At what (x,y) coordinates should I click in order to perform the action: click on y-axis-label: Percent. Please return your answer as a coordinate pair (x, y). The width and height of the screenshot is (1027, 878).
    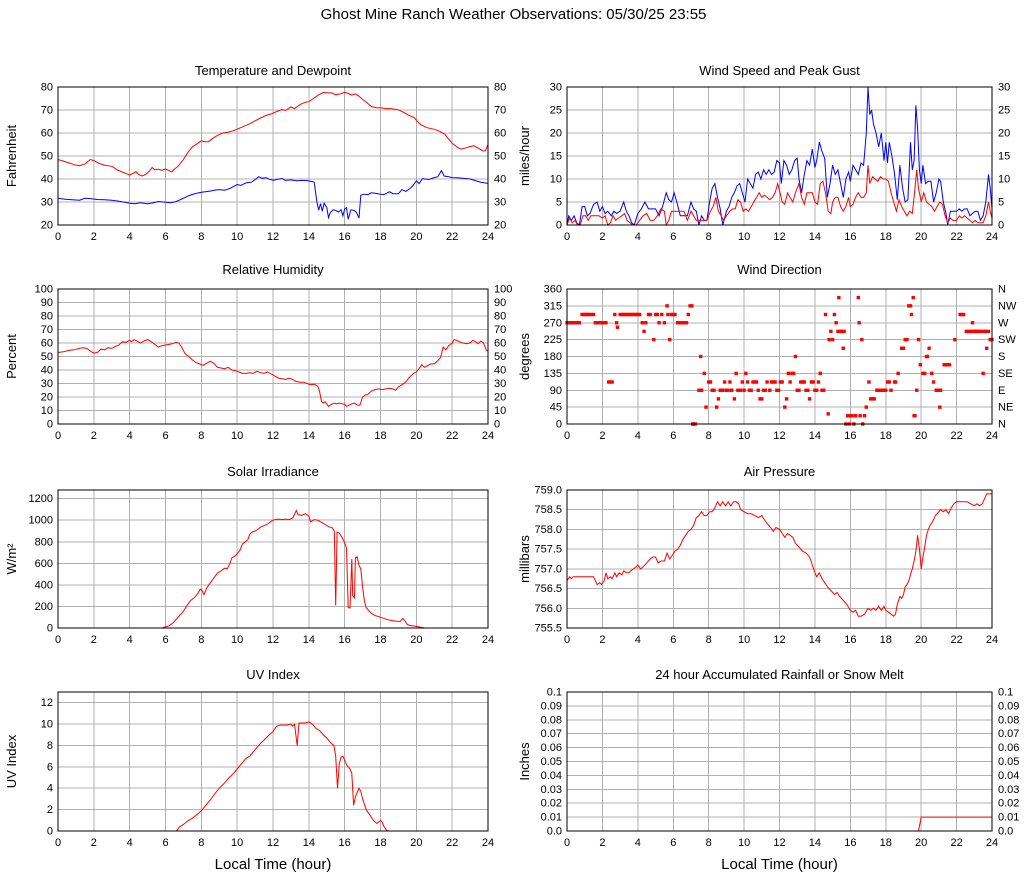
    Looking at the image, I should click on (11, 356).